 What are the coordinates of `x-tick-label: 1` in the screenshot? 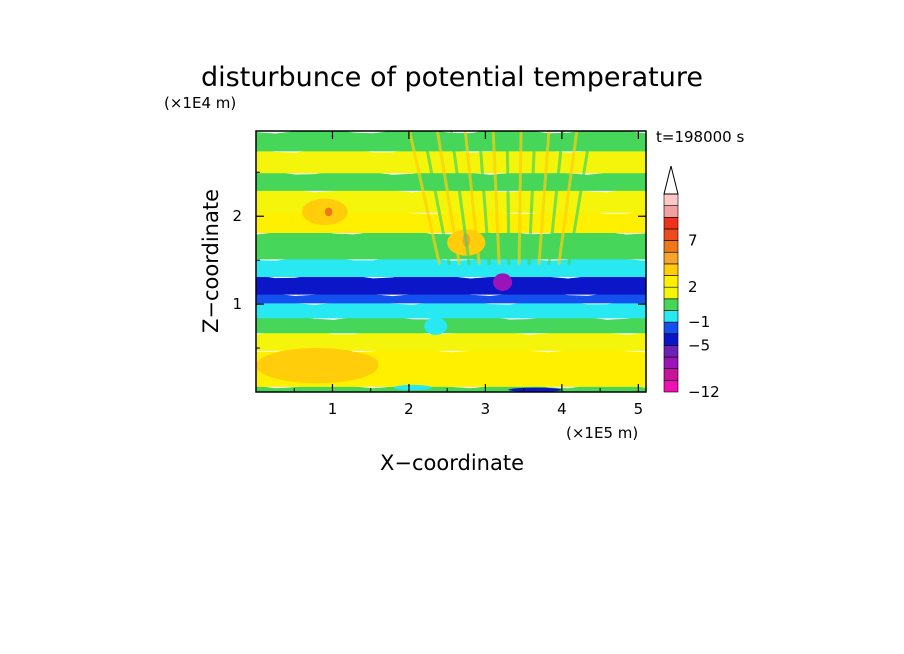 It's located at (333, 409).